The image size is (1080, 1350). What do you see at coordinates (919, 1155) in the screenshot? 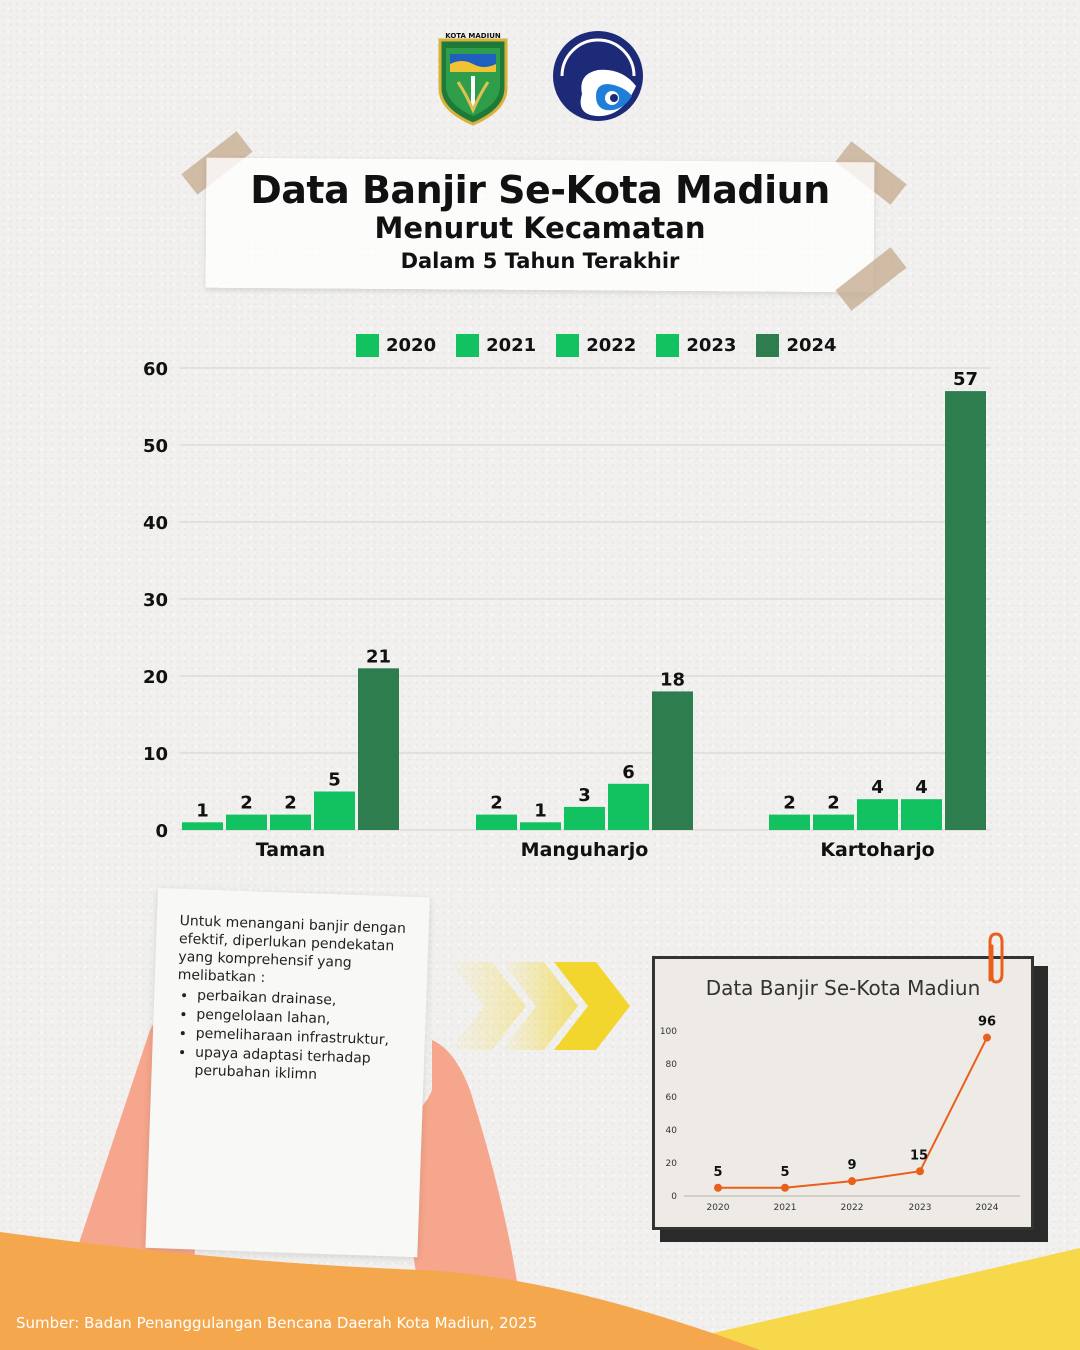
I see `data-label: 15` at bounding box center [919, 1155].